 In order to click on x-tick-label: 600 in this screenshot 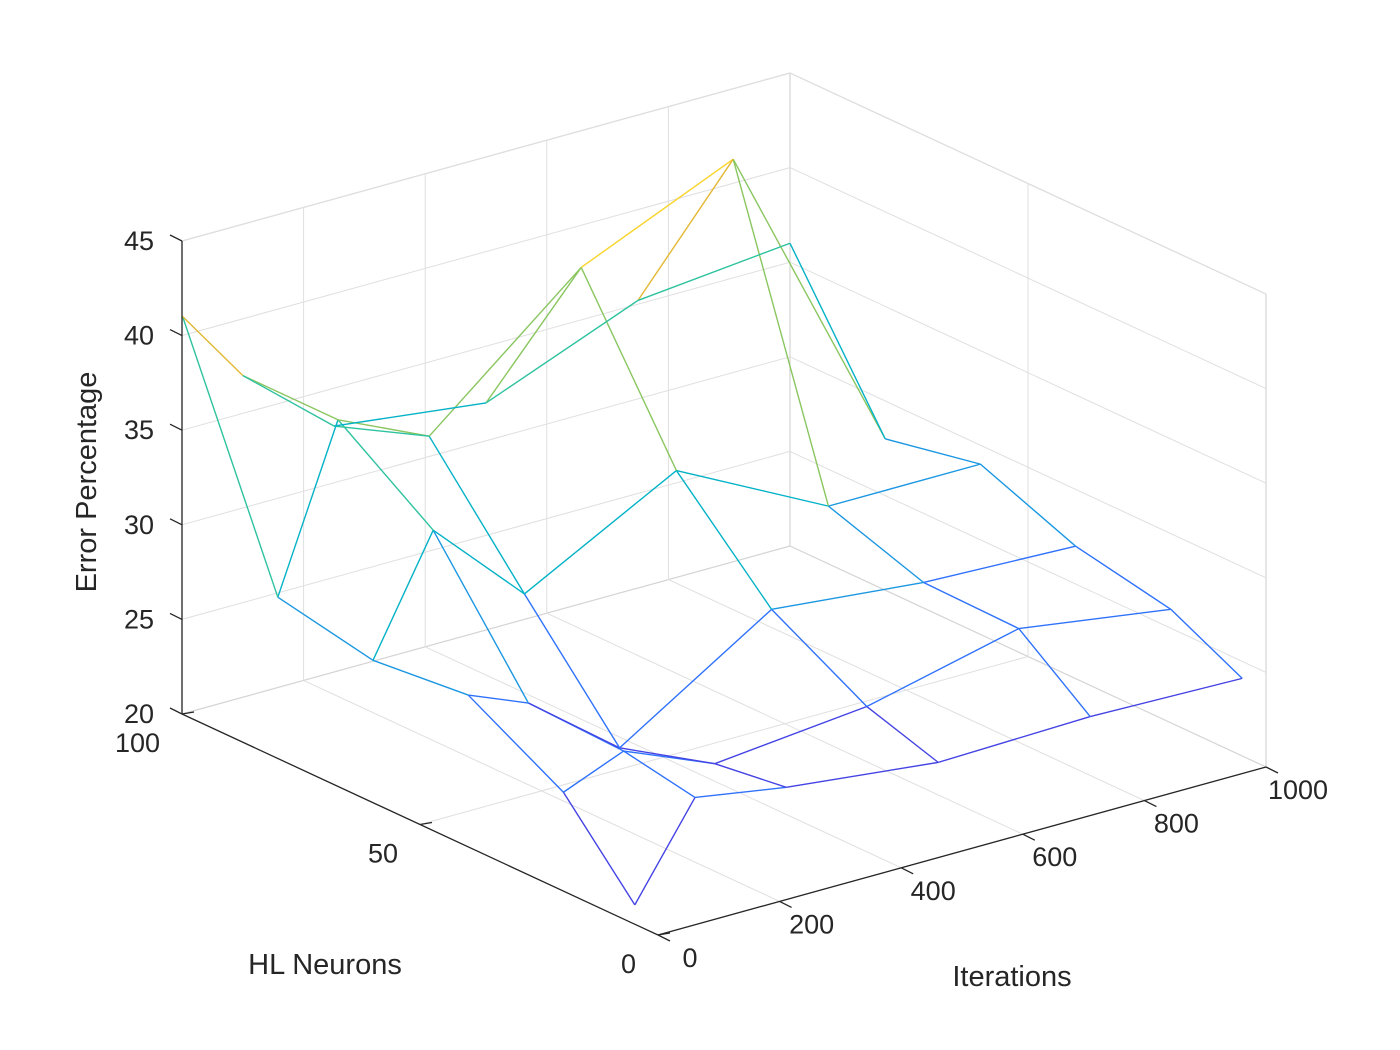, I will do `click(1054, 857)`.